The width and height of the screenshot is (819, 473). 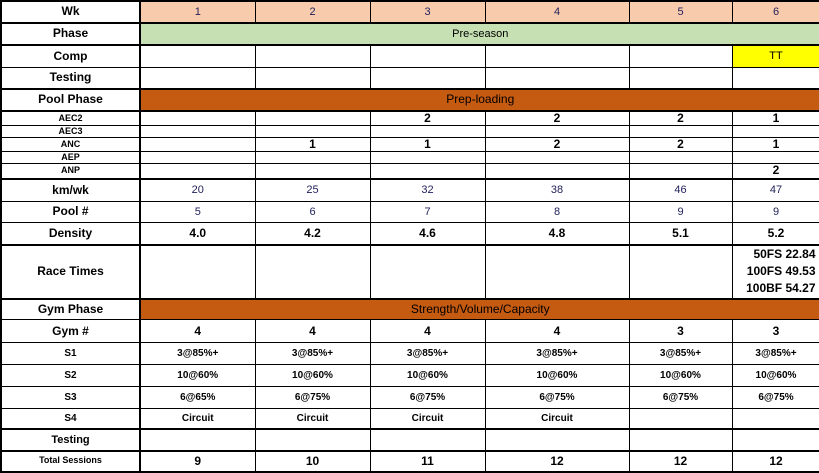 What do you see at coordinates (775, 56) in the screenshot?
I see `comp-cell: TT` at bounding box center [775, 56].